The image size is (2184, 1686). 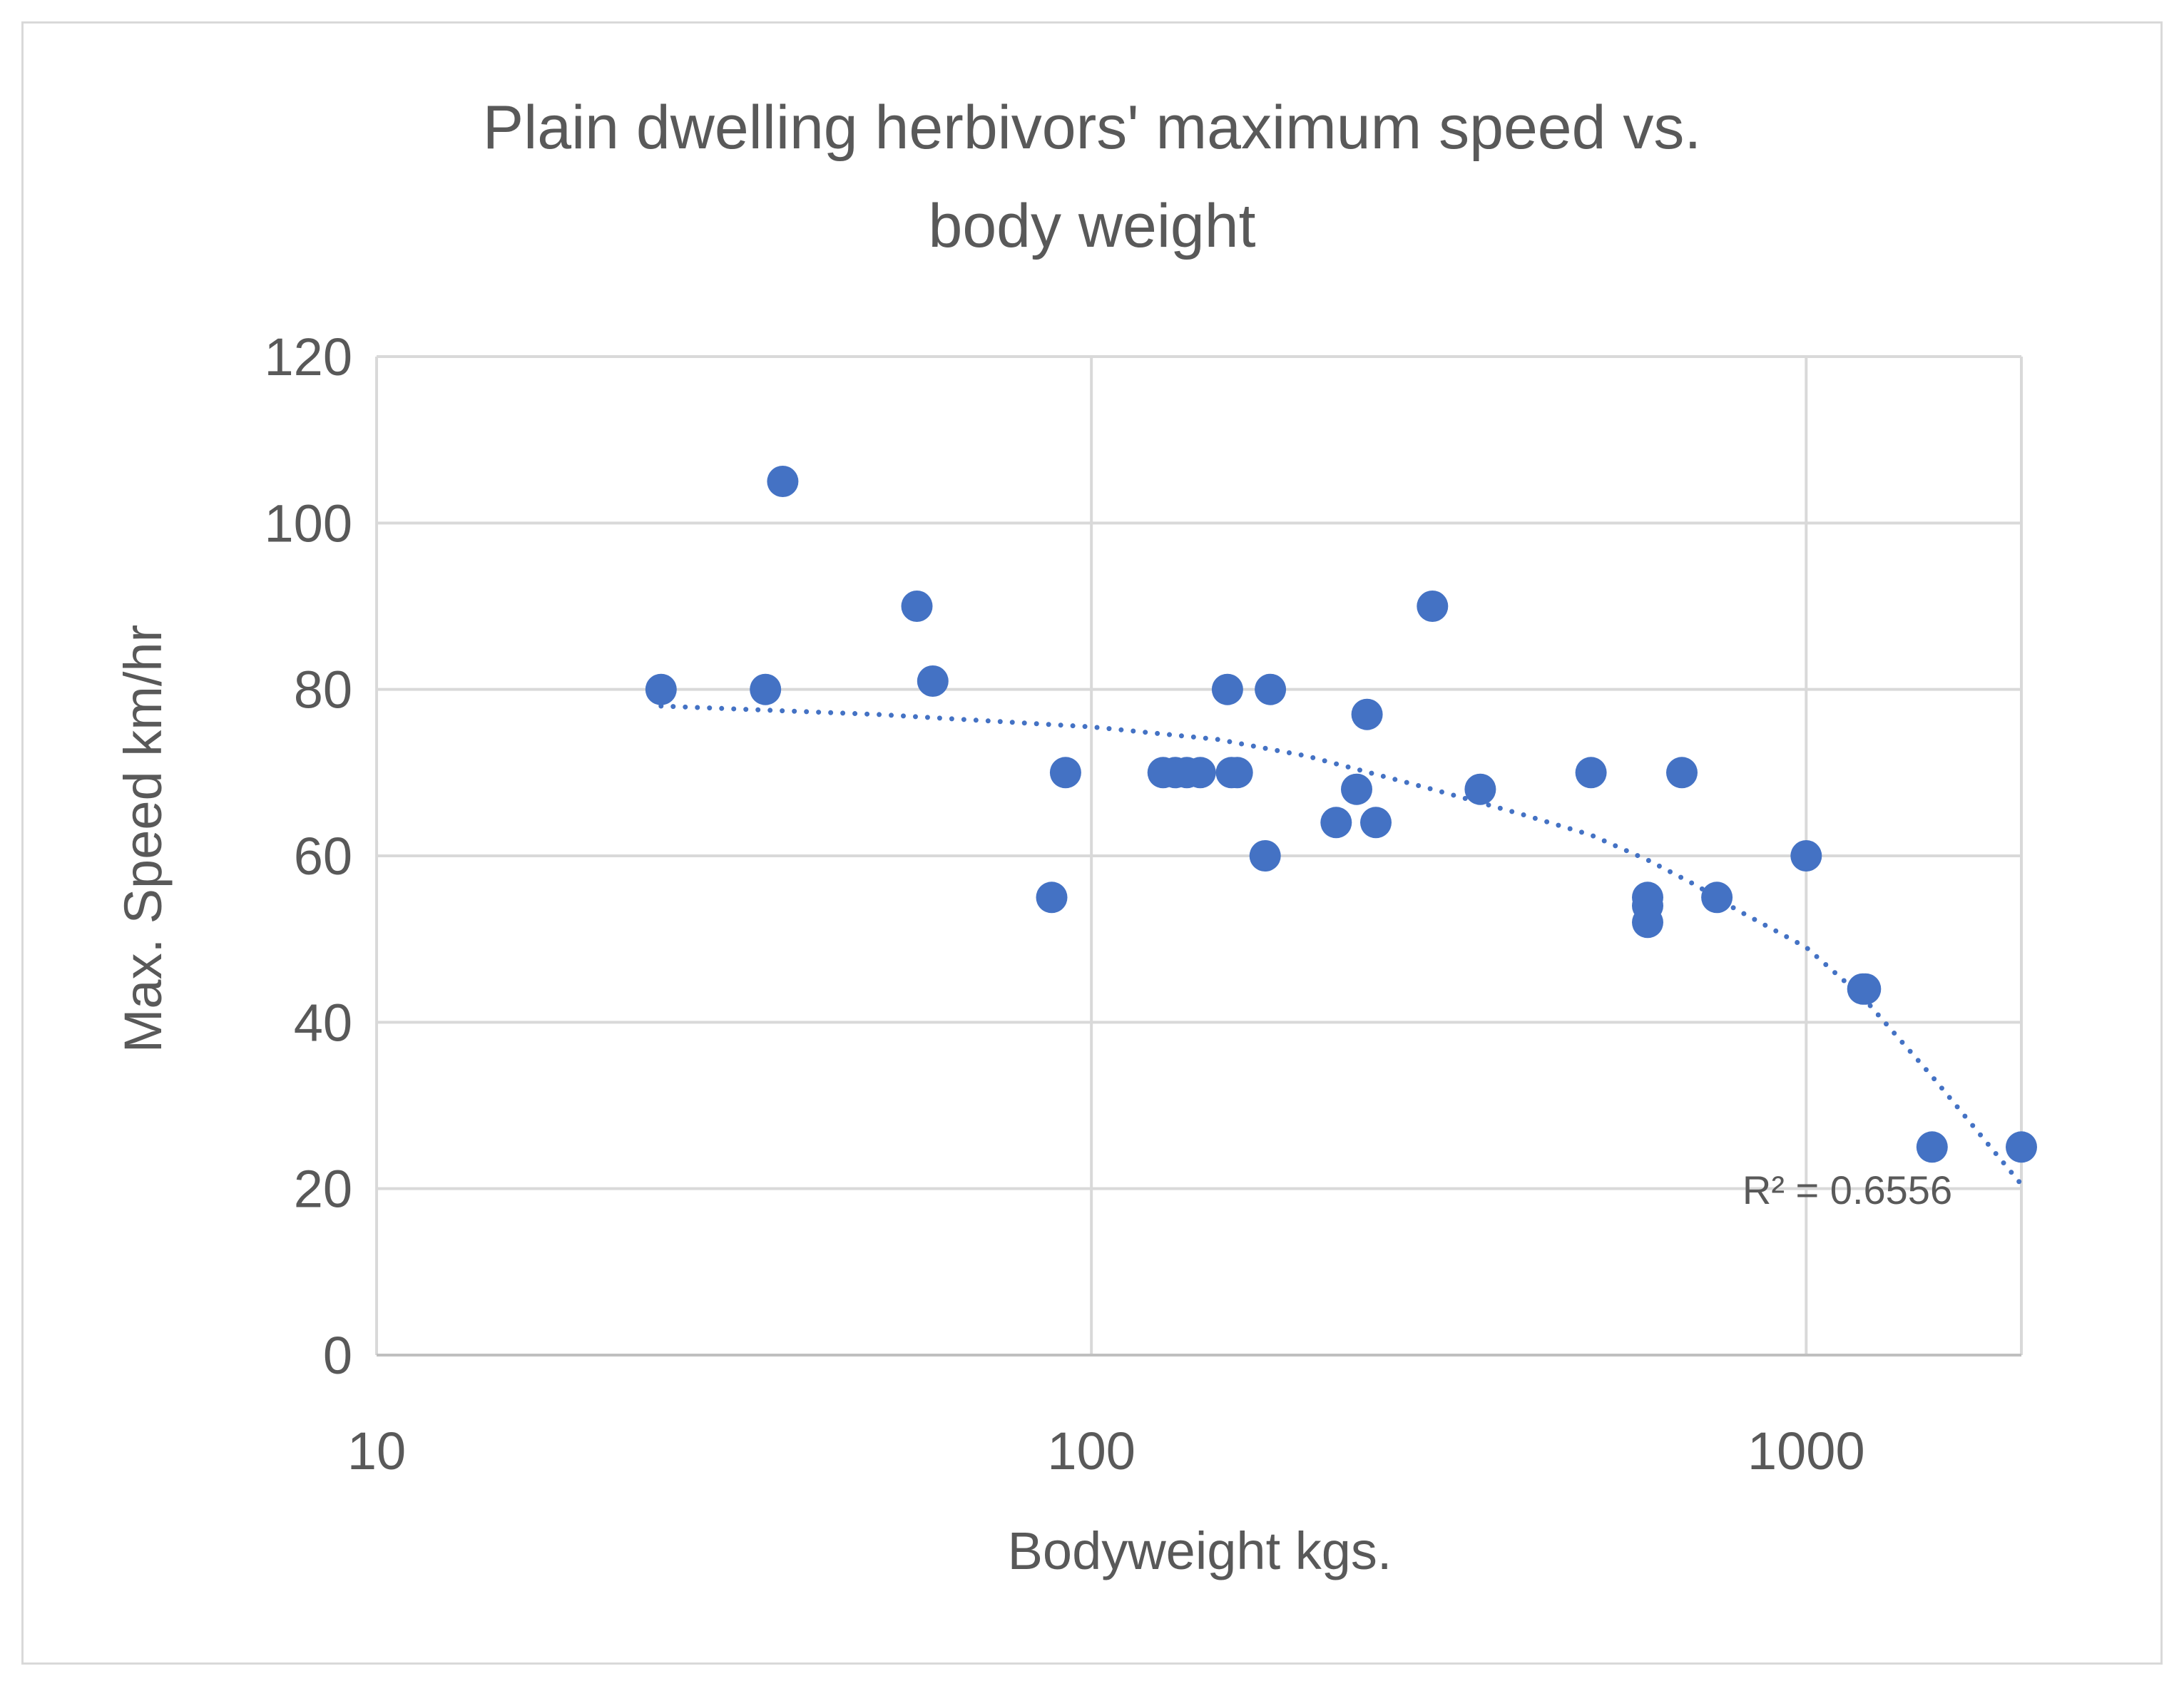 I want to click on r-squared-label: R² = 0.6556, so click(x=1847, y=1190).